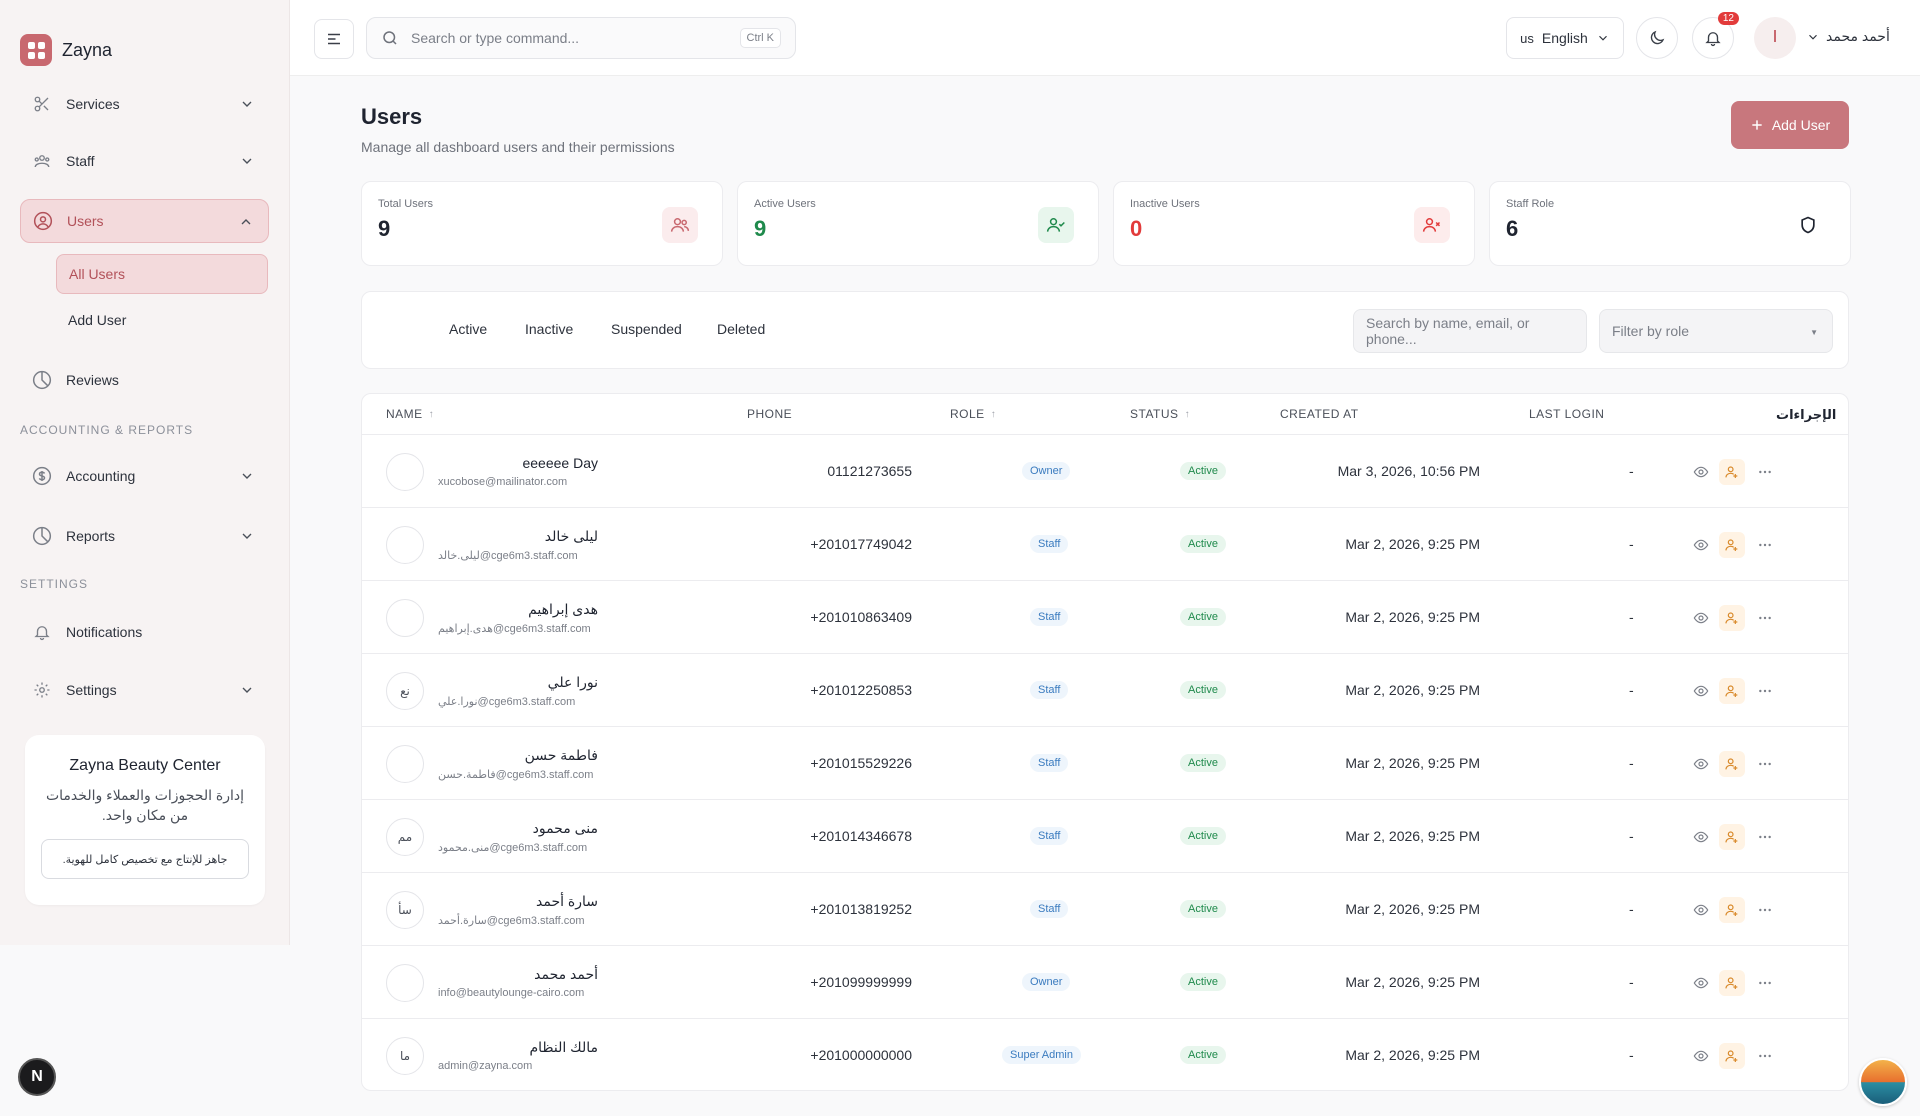 The image size is (1920, 1116). Describe the element at coordinates (1631, 471) in the screenshot. I see `last-login: -` at that location.